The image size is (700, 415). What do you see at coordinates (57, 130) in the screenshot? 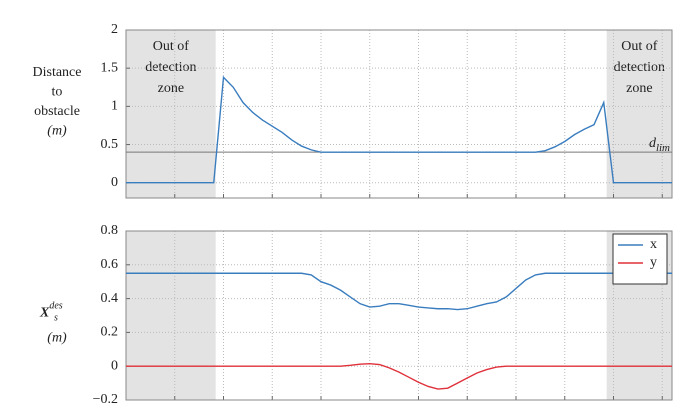
I see `y-axis-label: (m)` at bounding box center [57, 130].